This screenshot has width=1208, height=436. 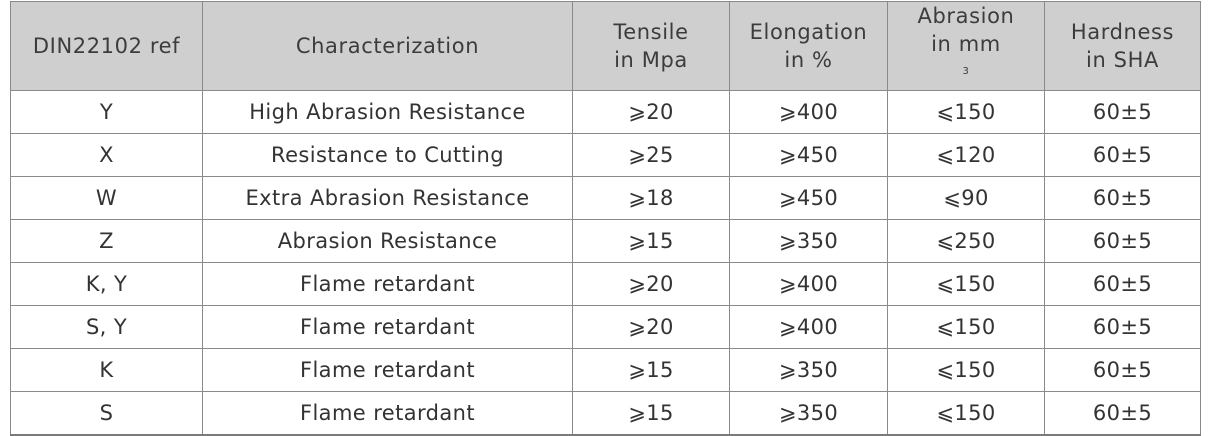 What do you see at coordinates (651, 32) in the screenshot?
I see `header-tensile-line1: Tensile` at bounding box center [651, 32].